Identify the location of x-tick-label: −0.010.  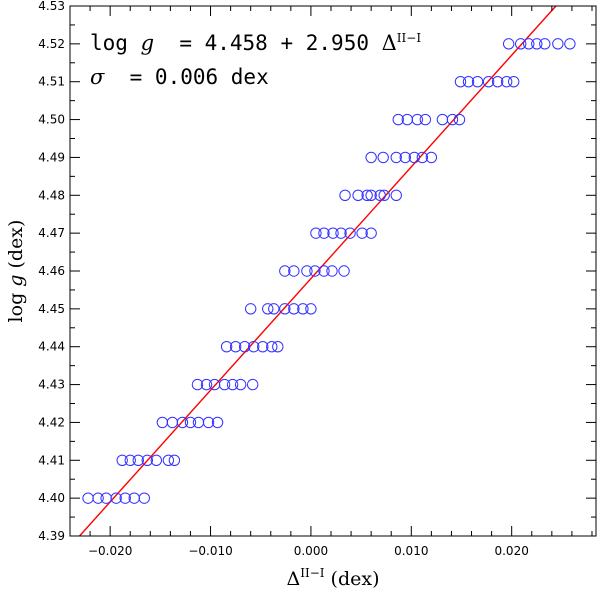
(210, 551).